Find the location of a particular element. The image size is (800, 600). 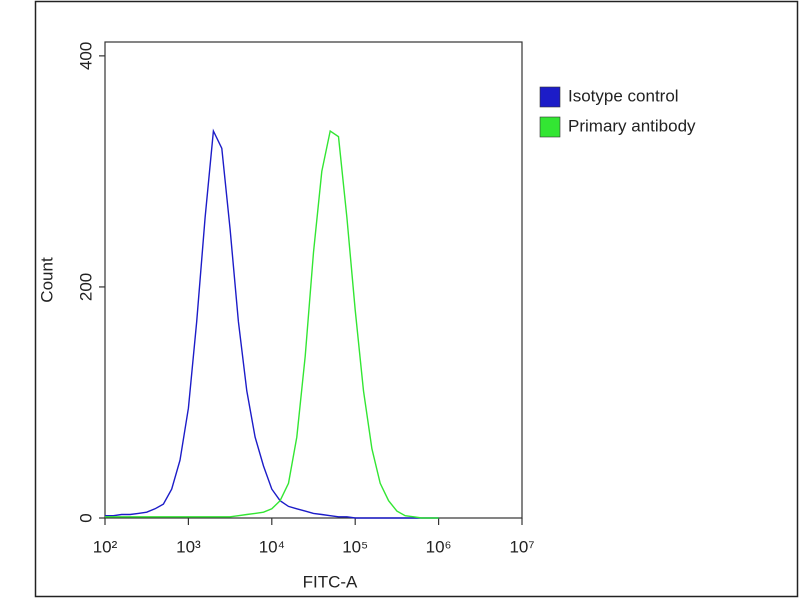

y-tick-label: 200 is located at coordinates (85, 287).